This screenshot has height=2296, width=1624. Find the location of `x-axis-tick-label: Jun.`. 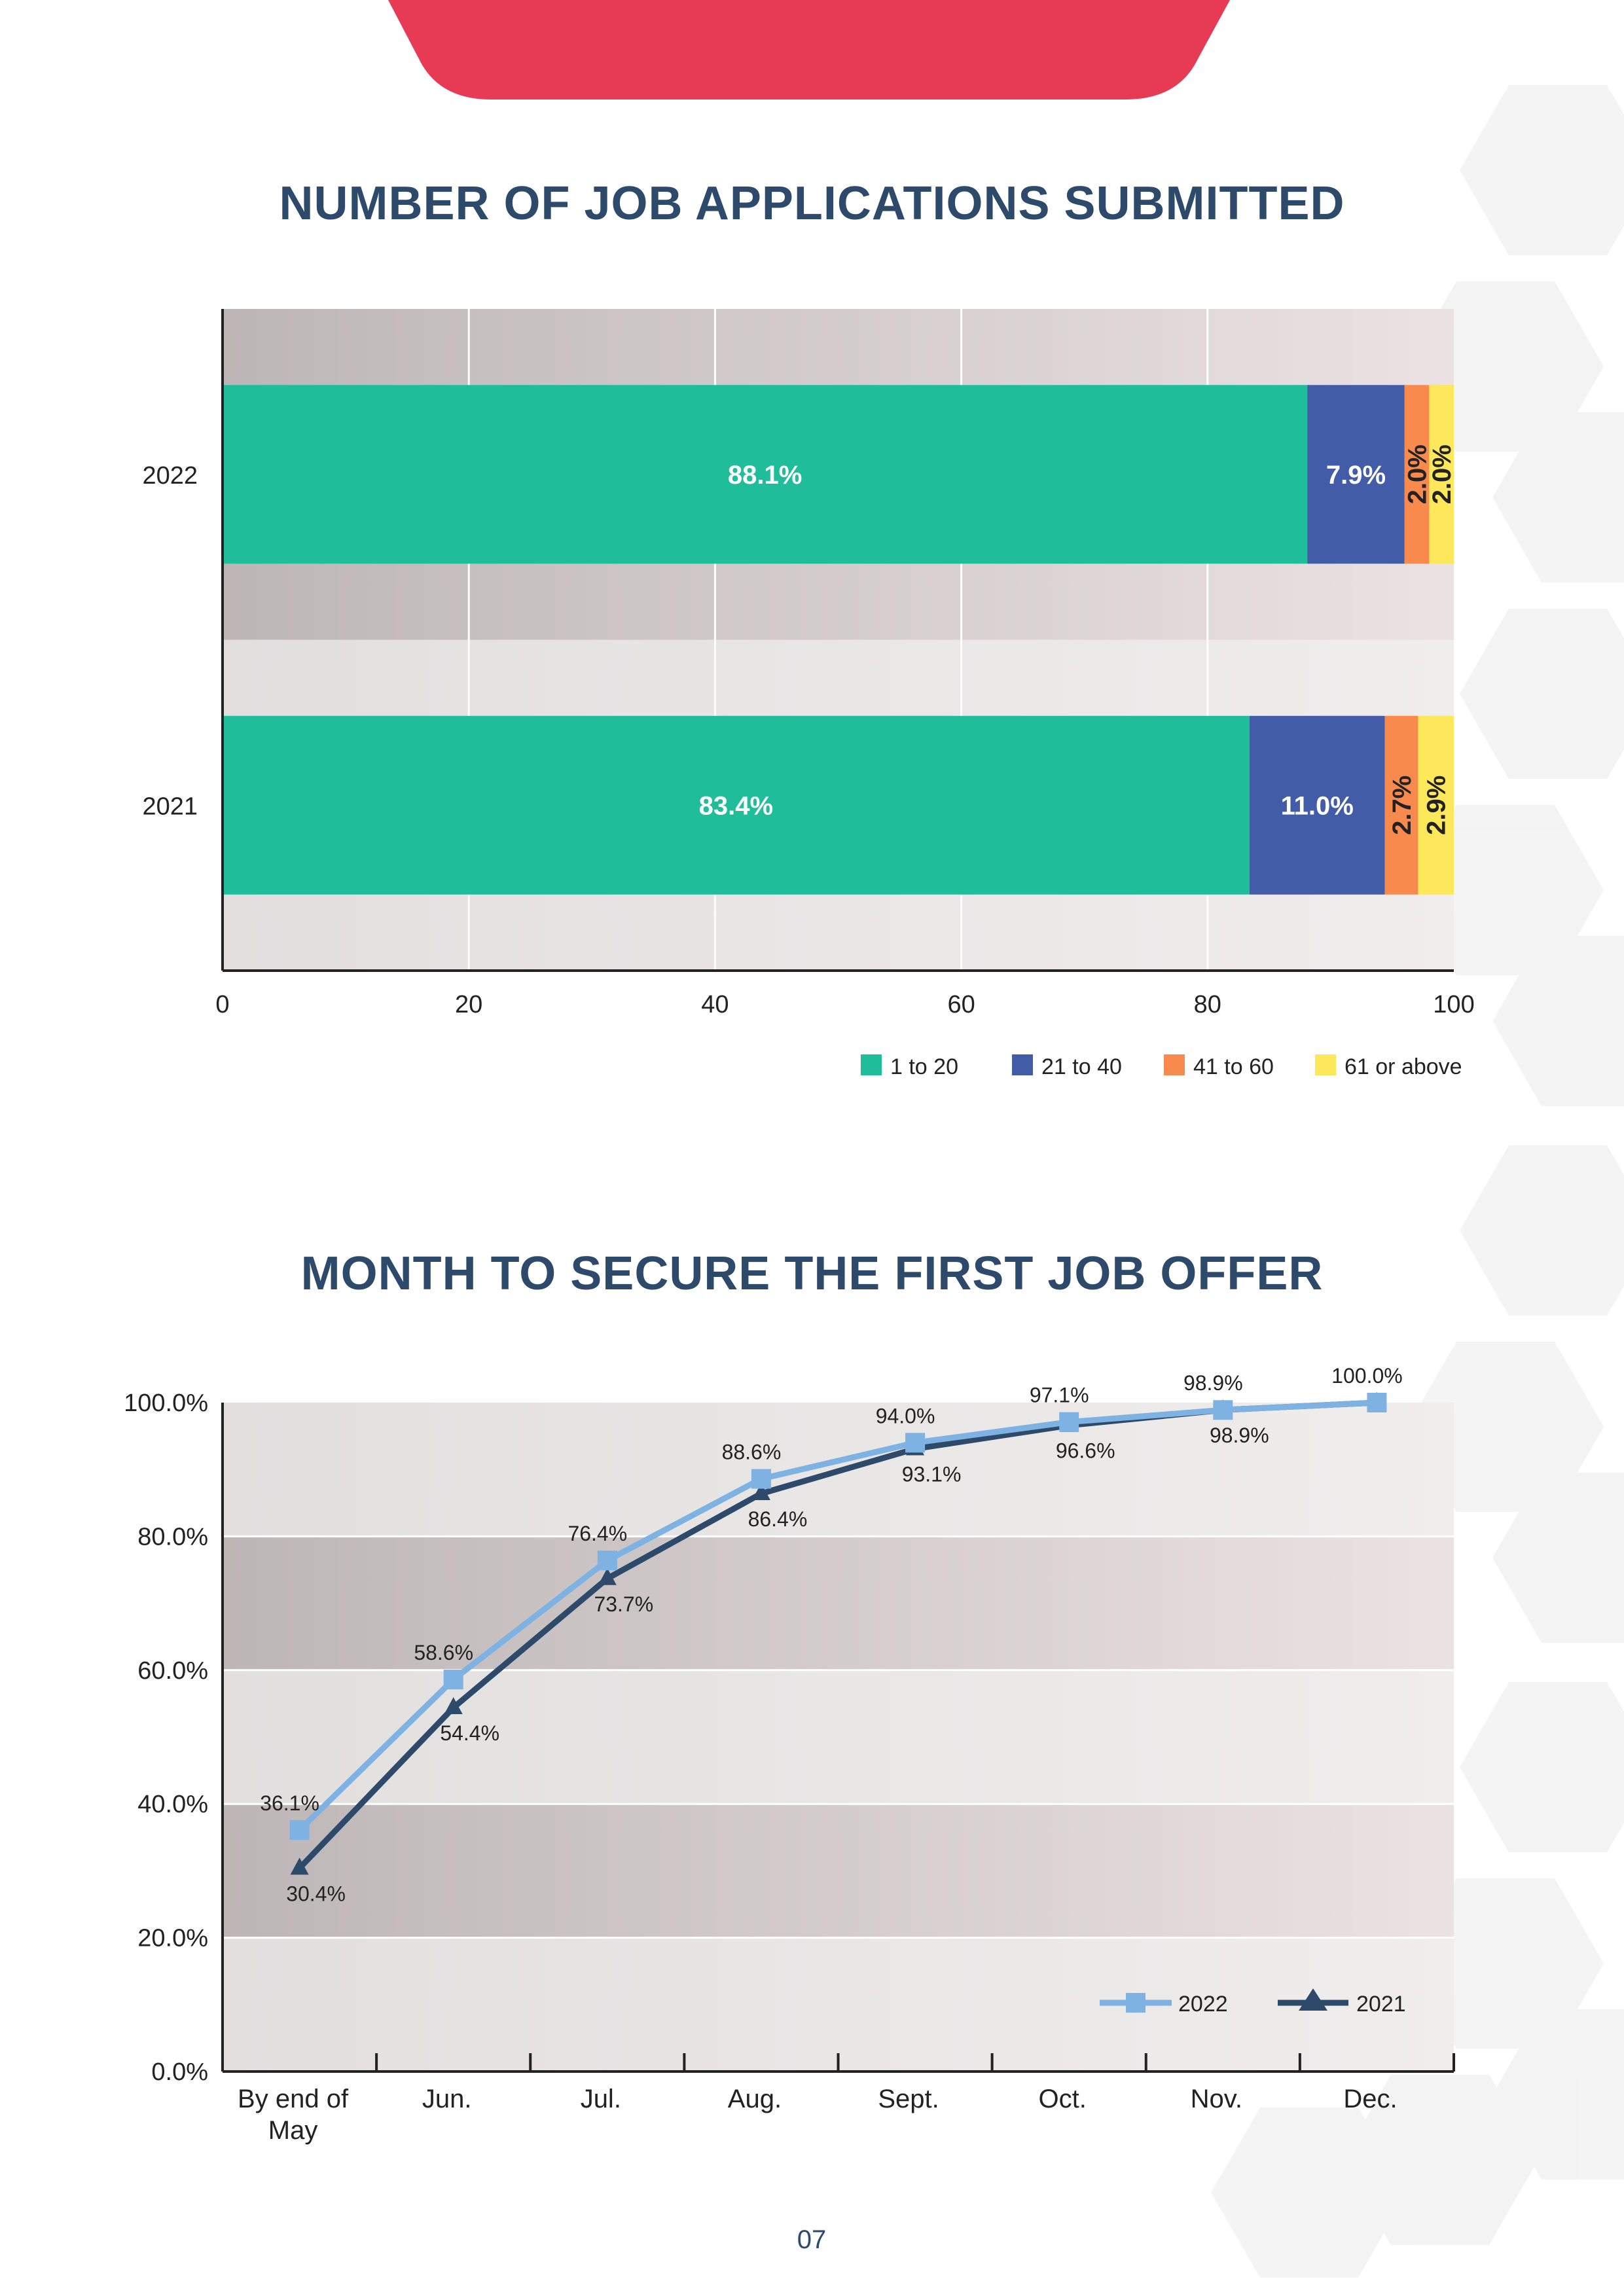

x-axis-tick-label: Jun. is located at coordinates (447, 2099).